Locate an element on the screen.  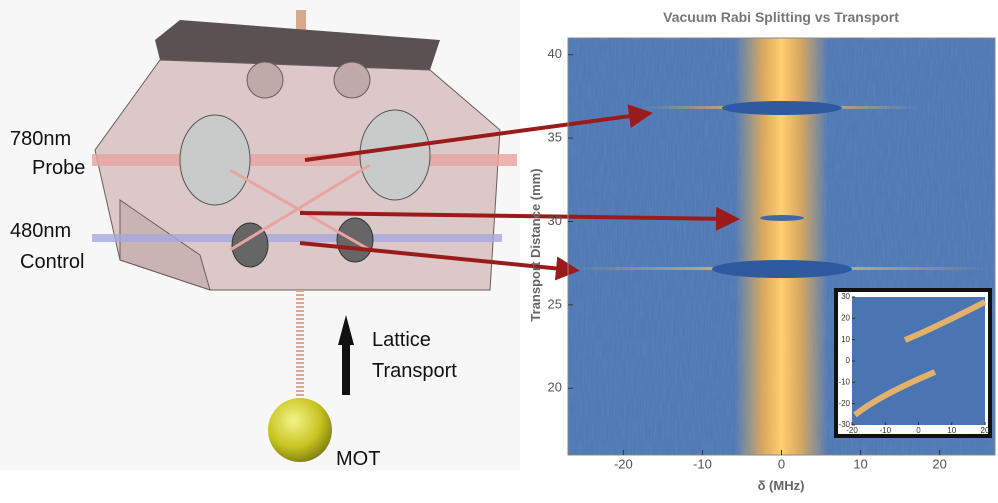
transport-label: Transport is located at coordinates (414, 371).